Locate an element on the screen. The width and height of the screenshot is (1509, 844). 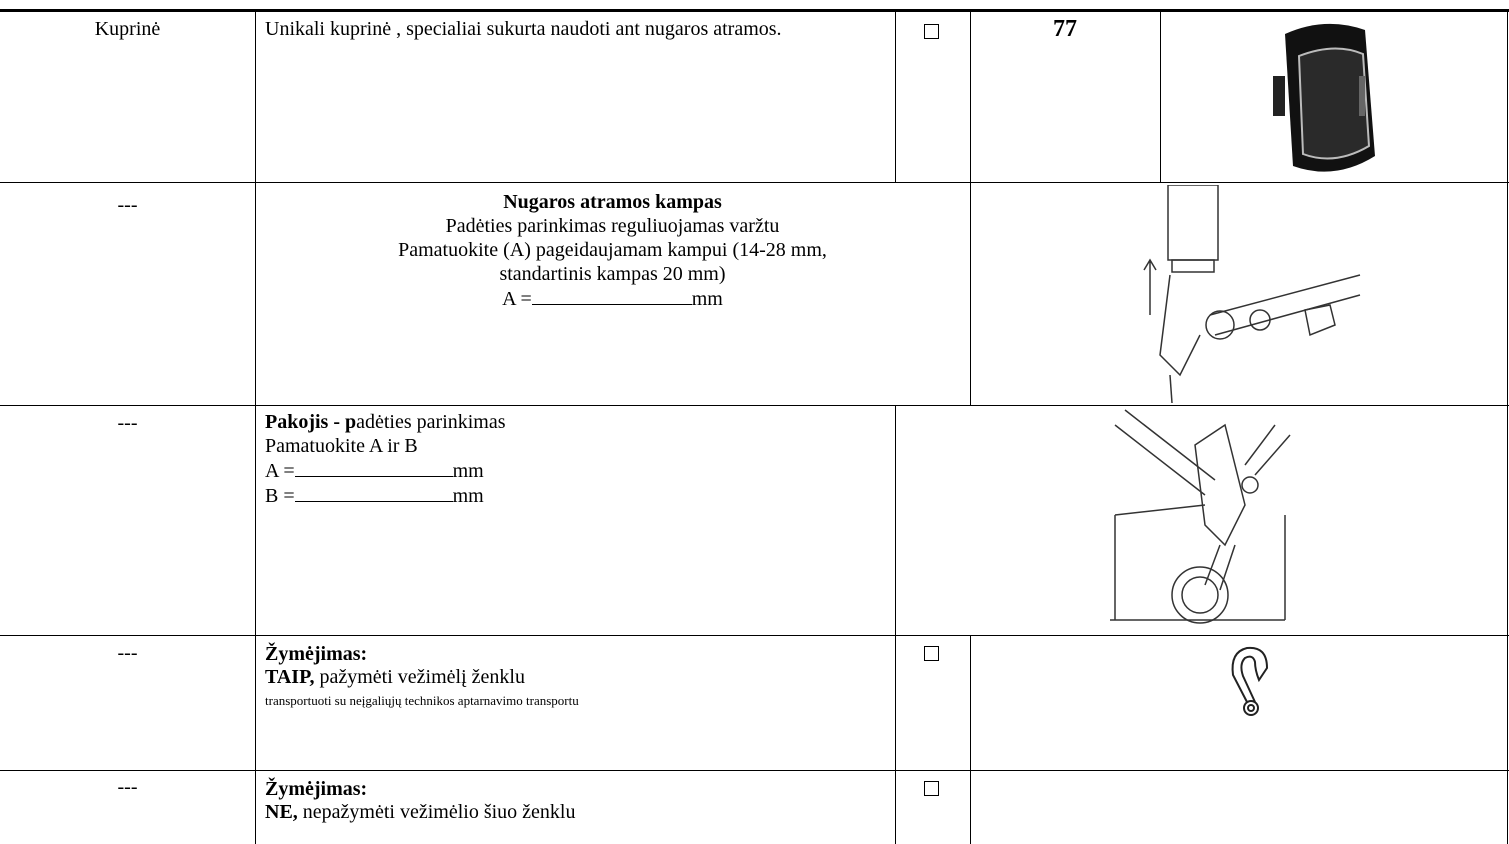
hook-icon is located at coordinates (1250, 681).